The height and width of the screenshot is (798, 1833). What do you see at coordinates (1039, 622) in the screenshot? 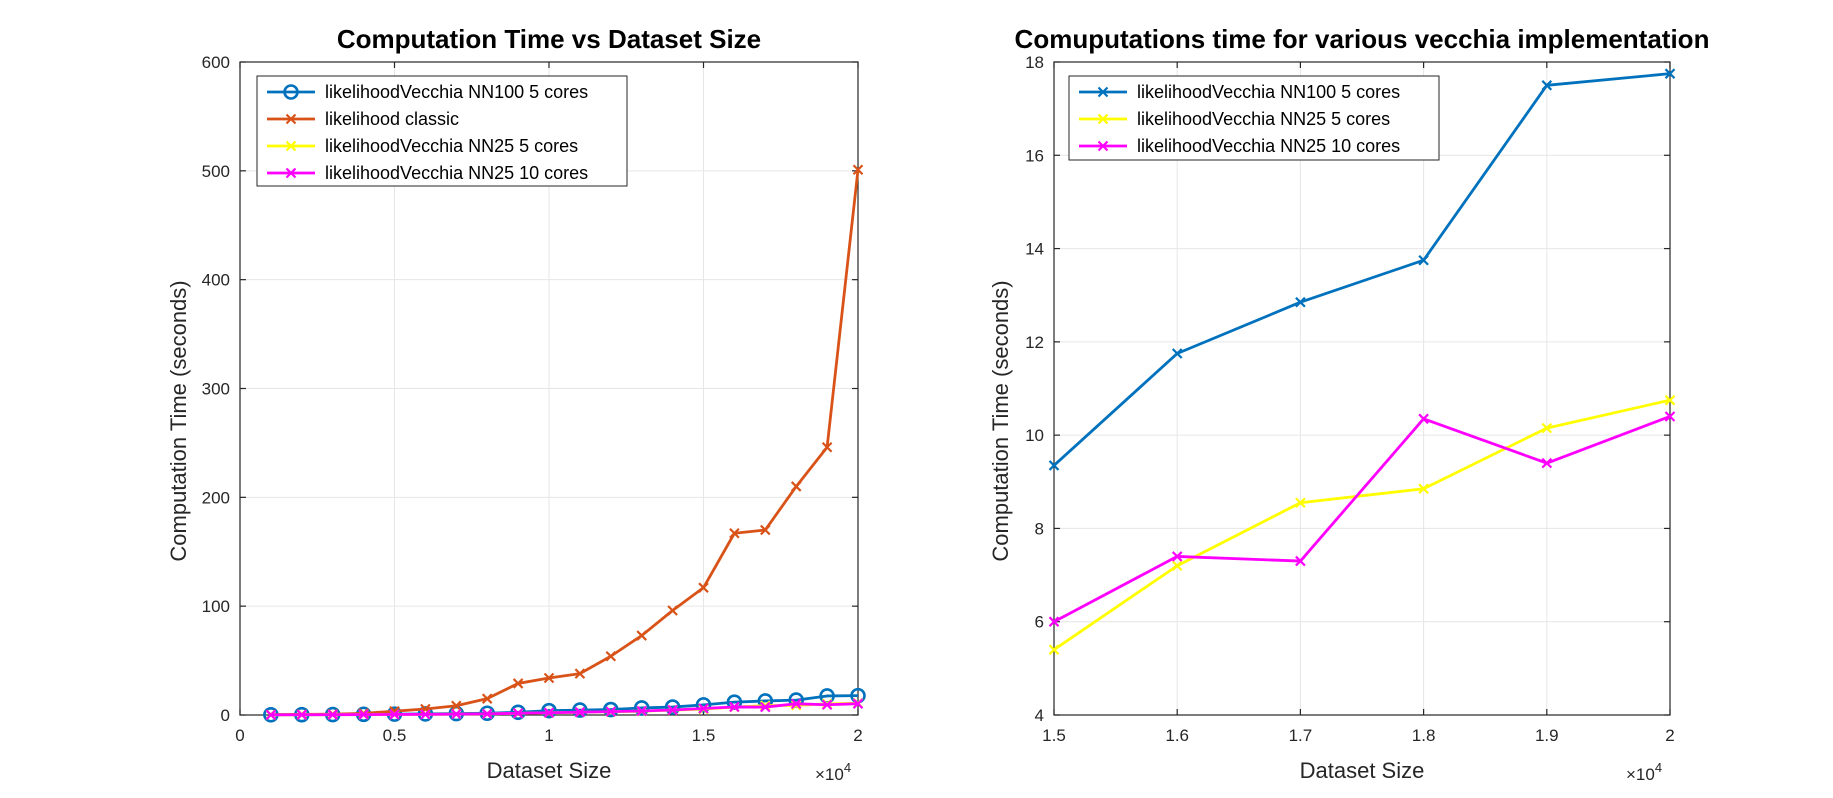
I see `chart-right-y-tick-label: 6` at bounding box center [1039, 622].